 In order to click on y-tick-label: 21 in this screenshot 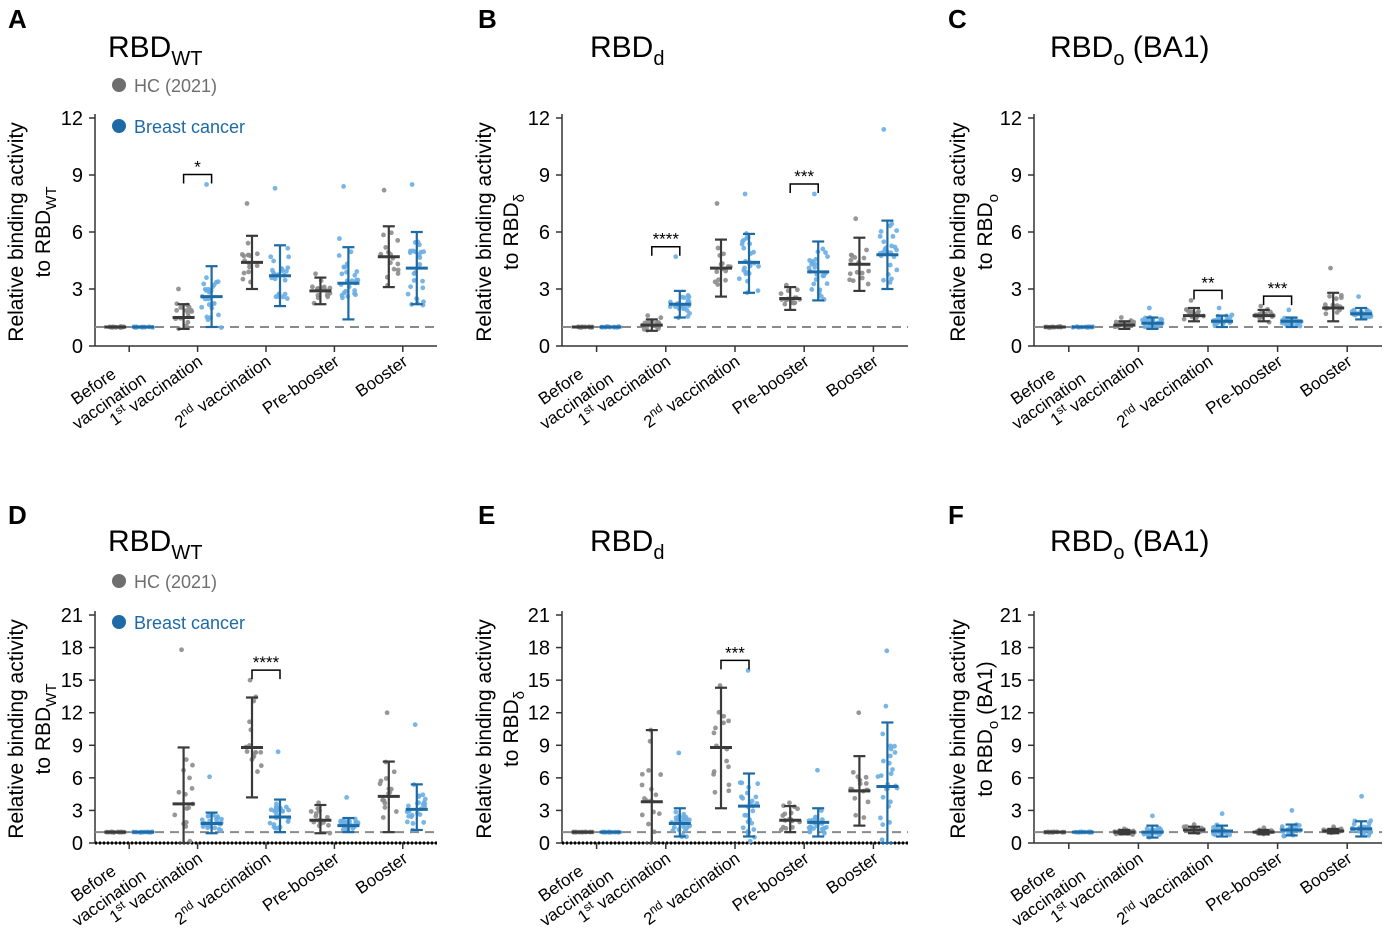, I will do `click(72, 616)`.